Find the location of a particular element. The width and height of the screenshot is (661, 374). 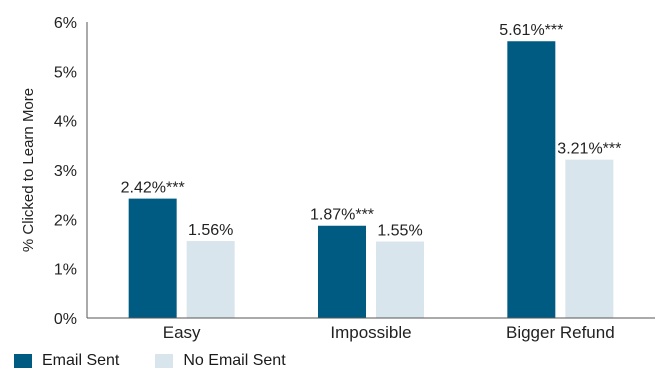

data-label: 1.55% is located at coordinates (399, 231).